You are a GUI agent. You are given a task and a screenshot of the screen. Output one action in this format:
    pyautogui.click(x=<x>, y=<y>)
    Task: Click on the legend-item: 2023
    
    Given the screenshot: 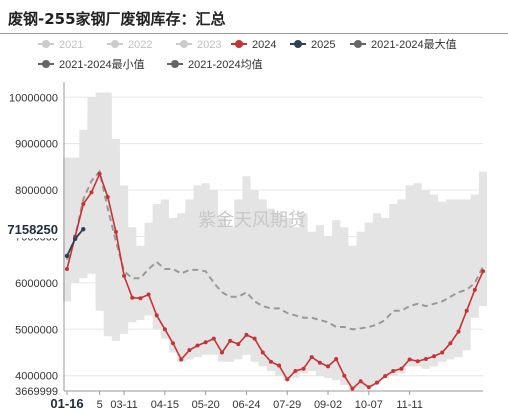 What is the action you would take?
    pyautogui.click(x=198, y=45)
    